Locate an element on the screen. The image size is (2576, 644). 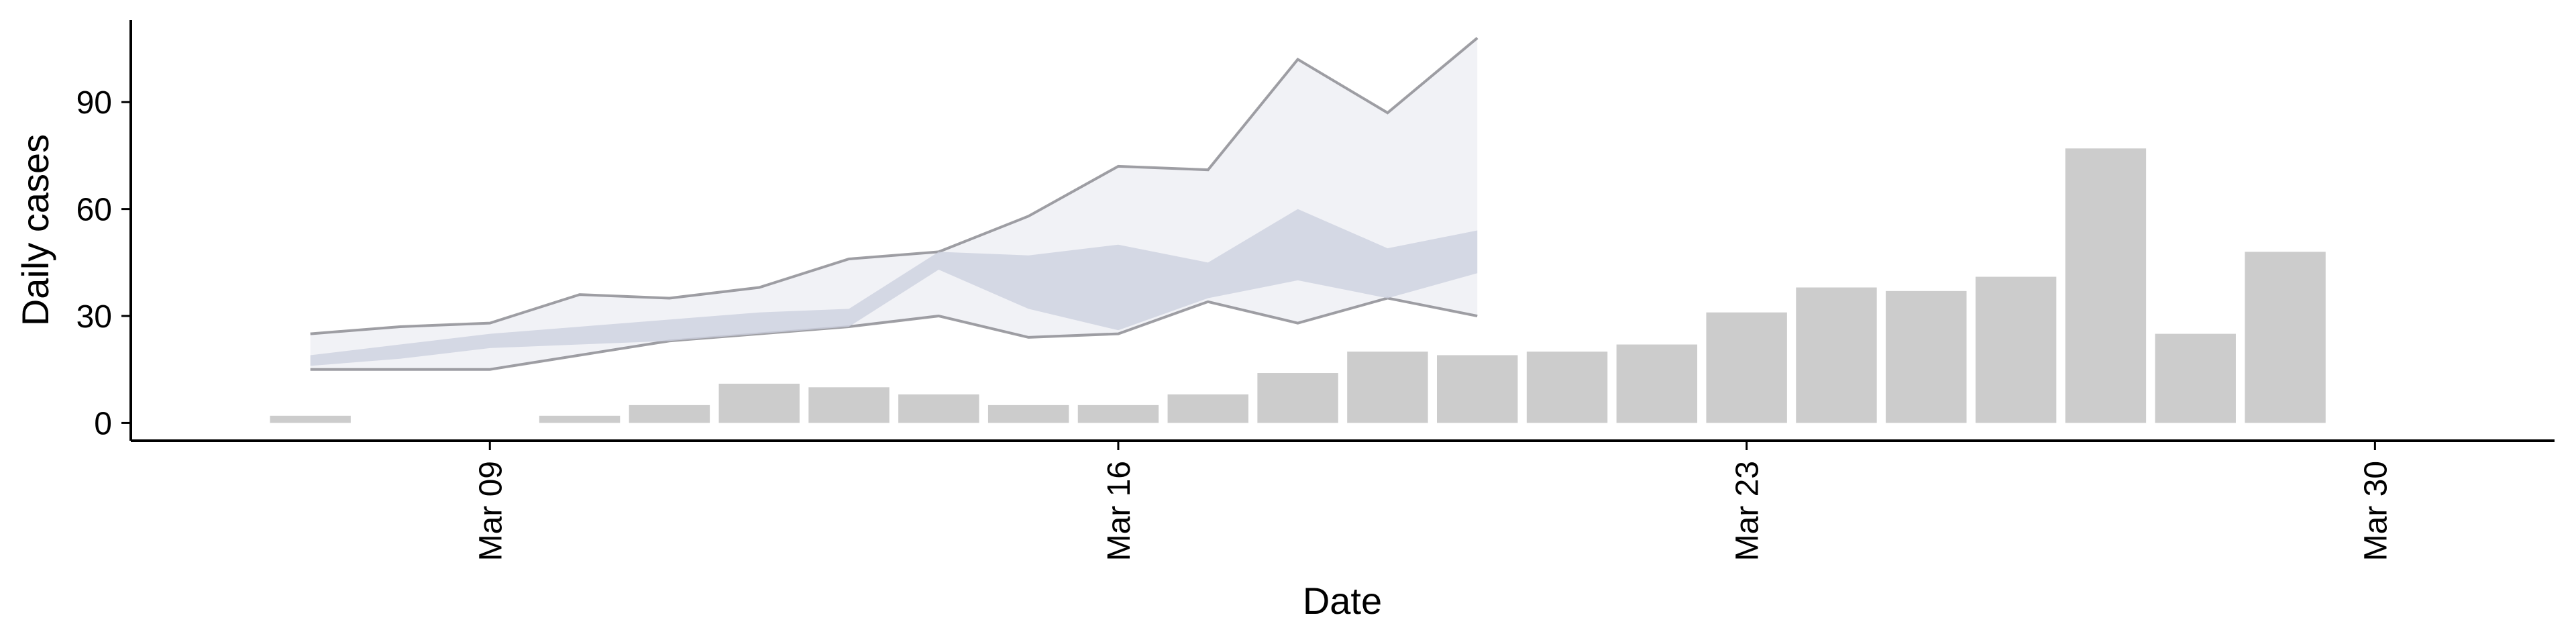
y-axis-title: Daily cases is located at coordinates (35, 230).